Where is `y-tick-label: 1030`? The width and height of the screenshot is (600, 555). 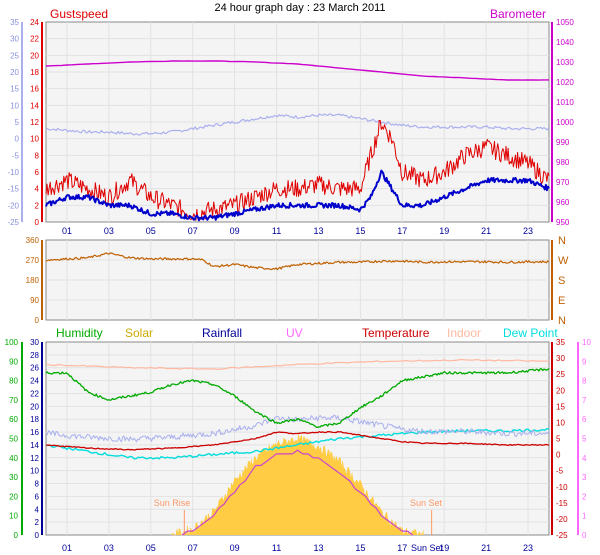 y-tick-label: 1030 is located at coordinates (565, 62).